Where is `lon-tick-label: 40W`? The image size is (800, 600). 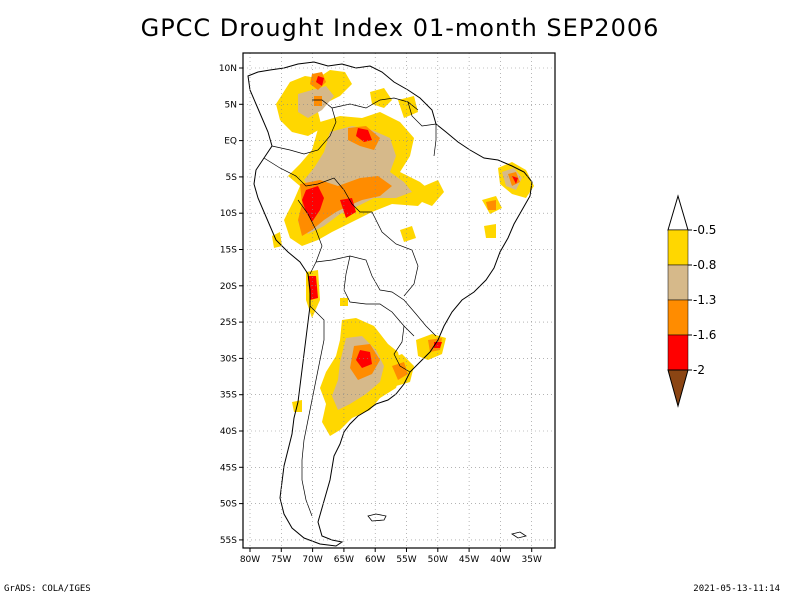
lon-tick-label: 40W is located at coordinates (500, 560).